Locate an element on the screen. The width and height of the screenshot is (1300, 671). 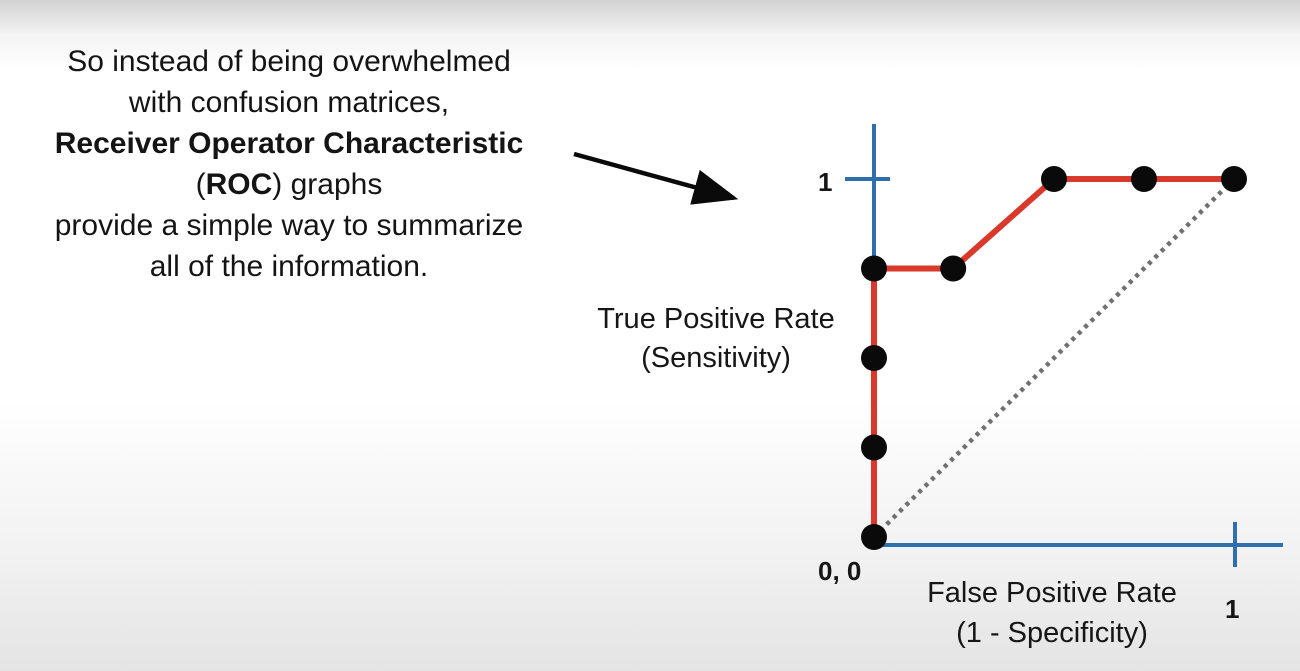
y-axis-title-line-2: (Sensitivity) is located at coordinates (716, 358).